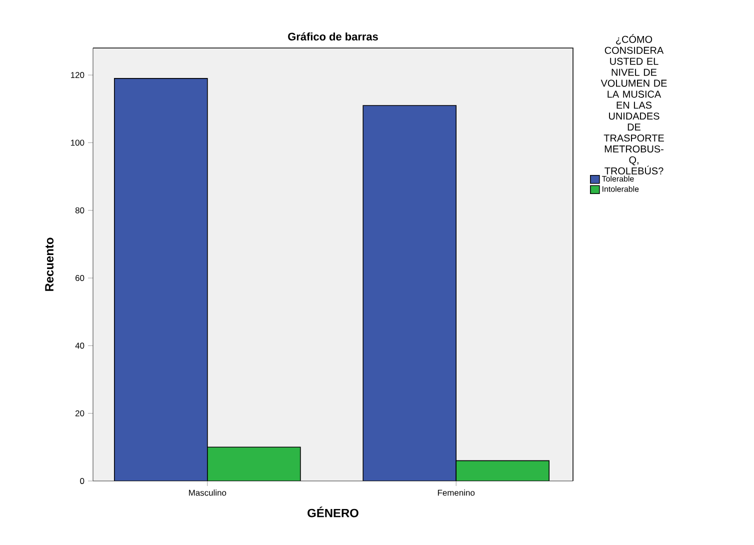  Describe the element at coordinates (79, 413) in the screenshot. I see `y-tick-label: 20` at that location.